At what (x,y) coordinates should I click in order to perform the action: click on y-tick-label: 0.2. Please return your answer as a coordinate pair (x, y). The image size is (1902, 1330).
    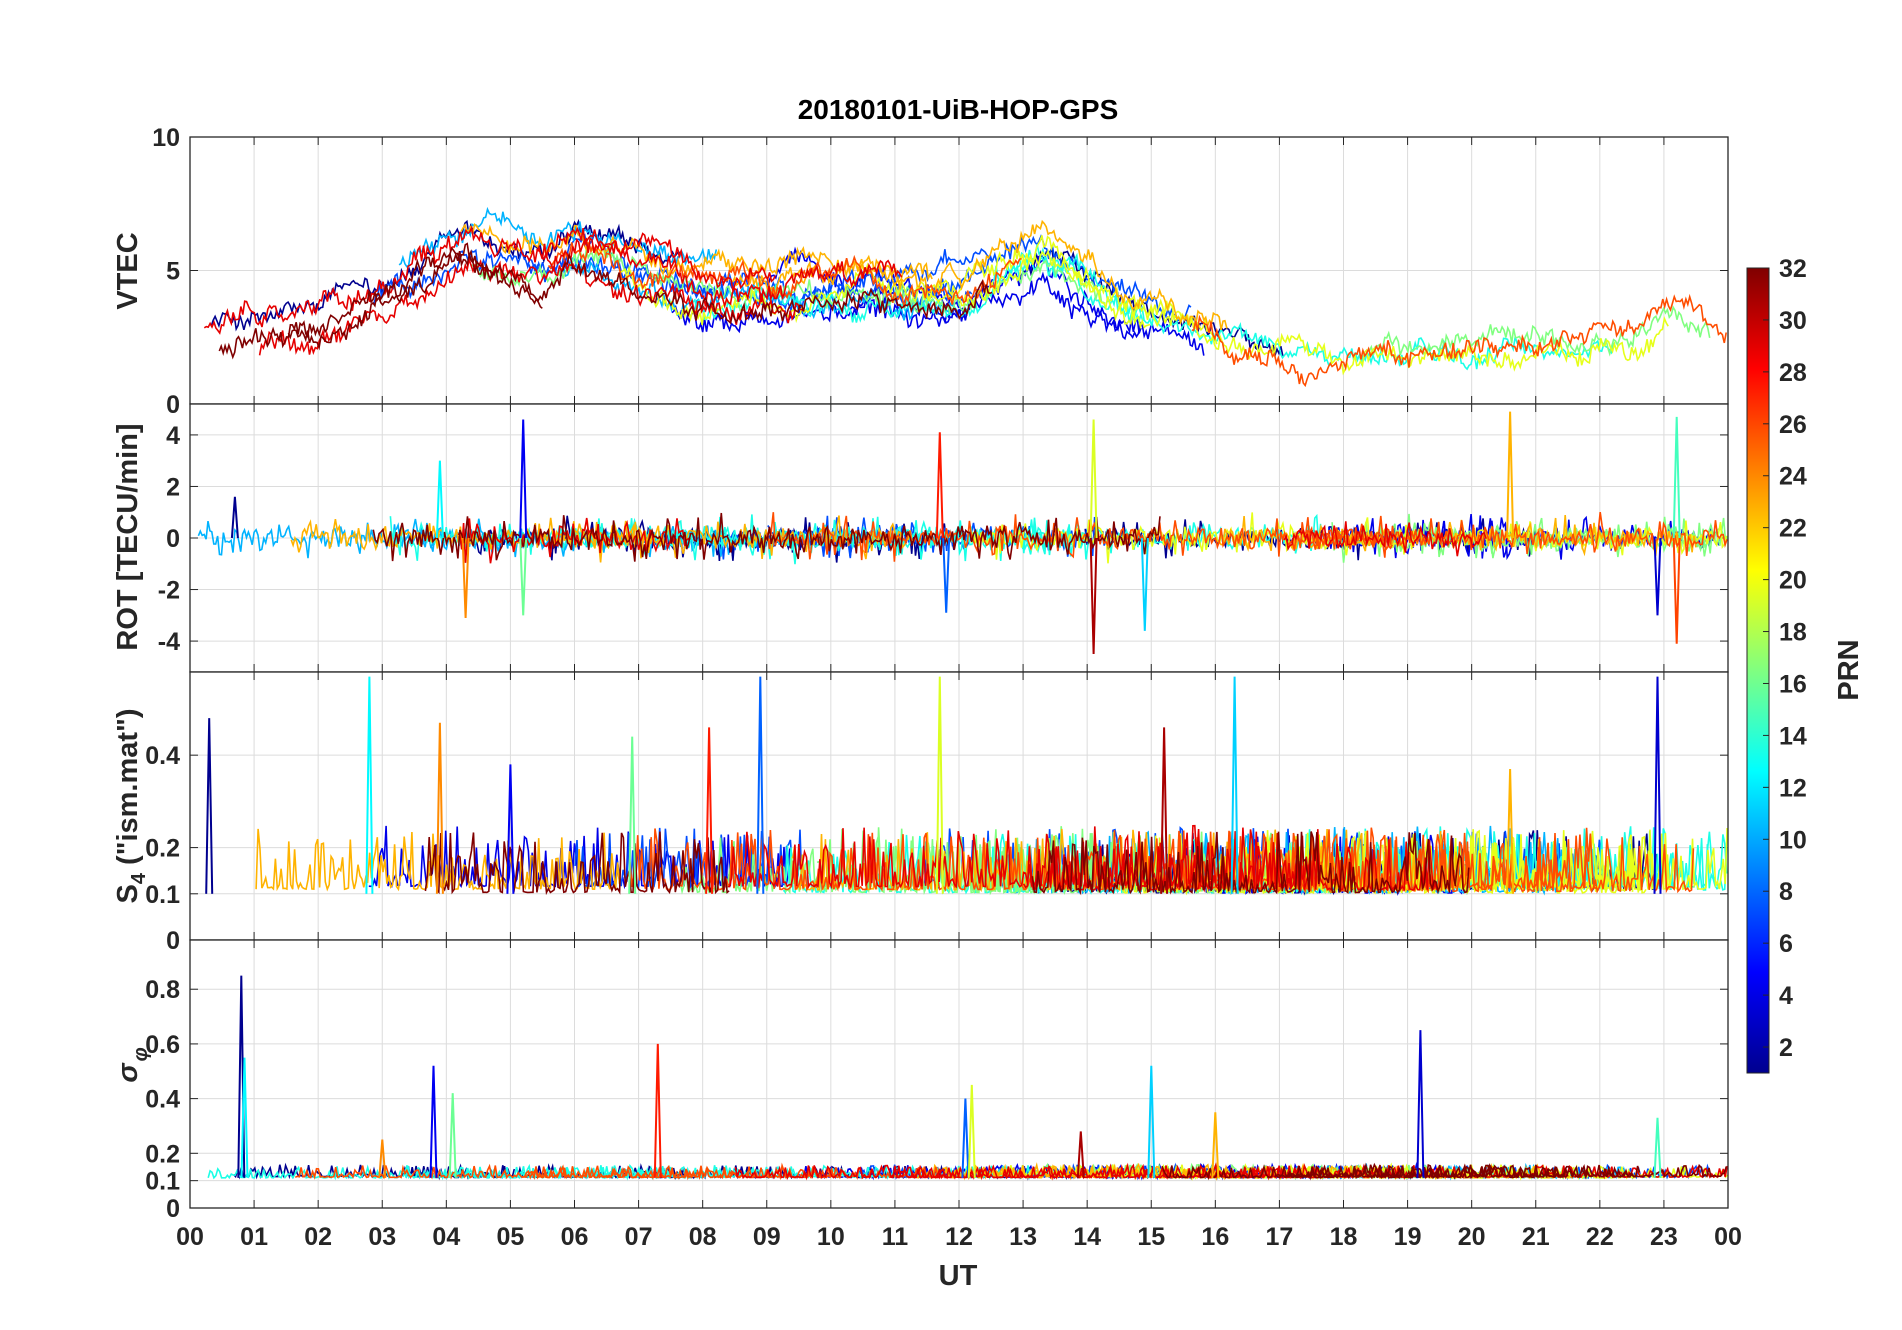
    Looking at the image, I should click on (162, 1154).